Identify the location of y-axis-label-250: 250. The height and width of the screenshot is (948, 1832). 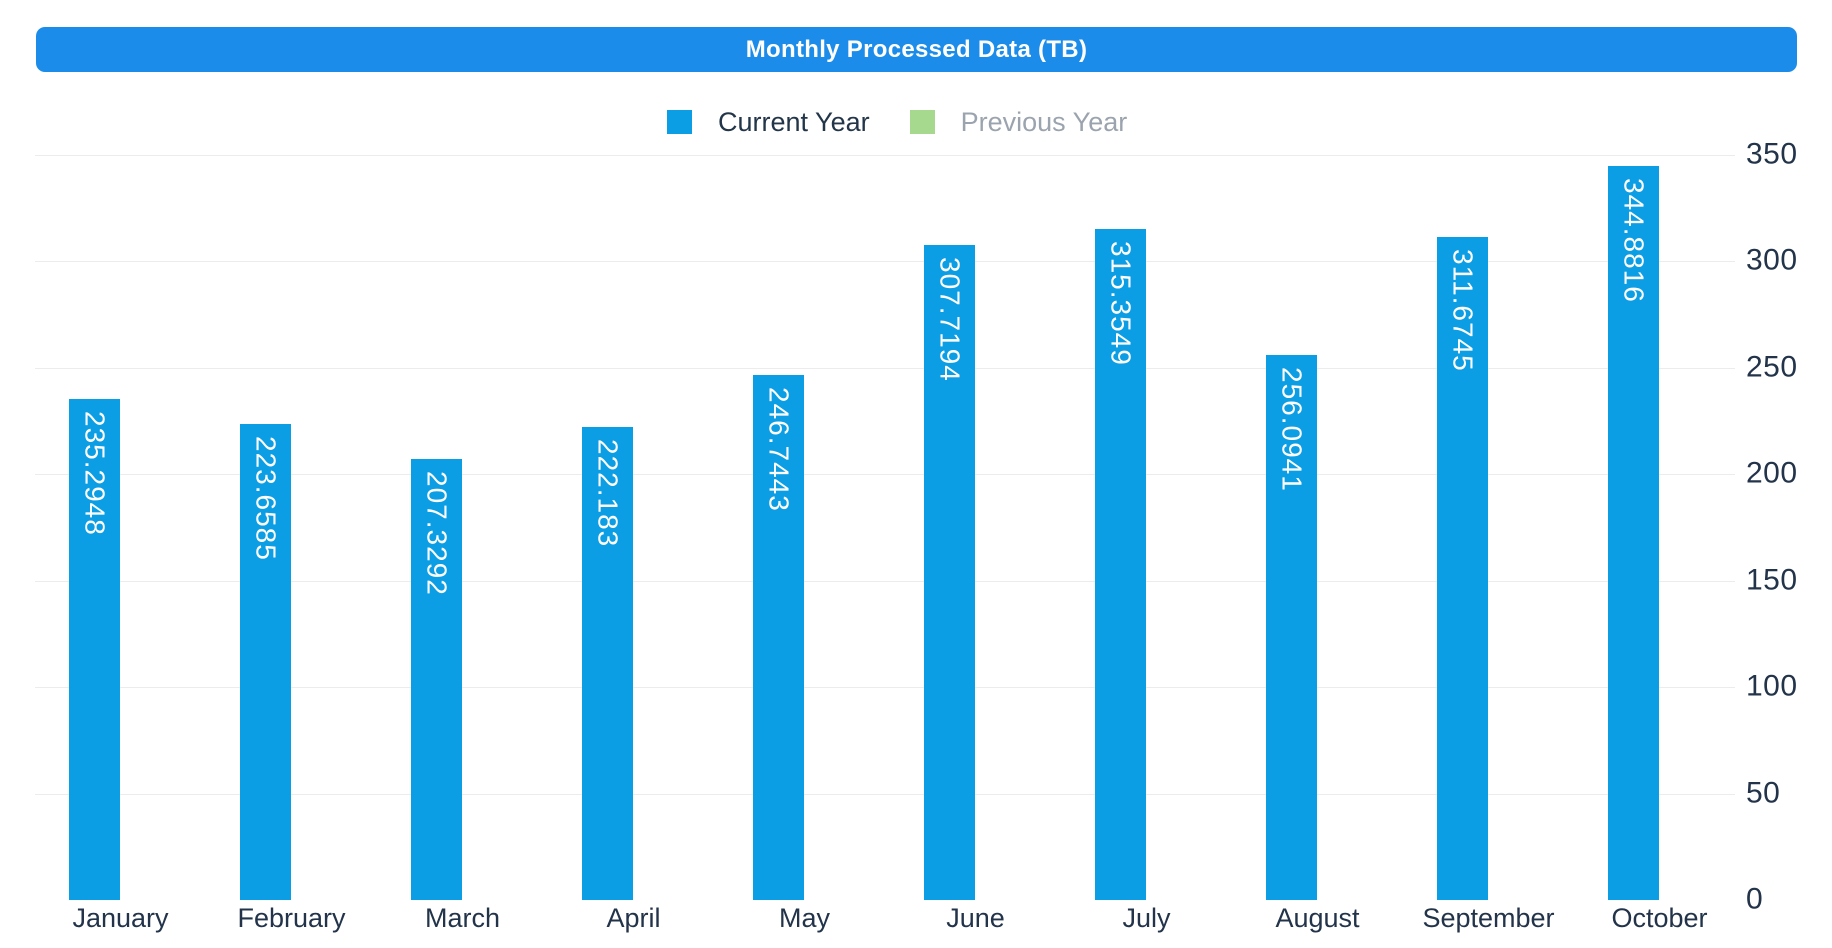
(1772, 367).